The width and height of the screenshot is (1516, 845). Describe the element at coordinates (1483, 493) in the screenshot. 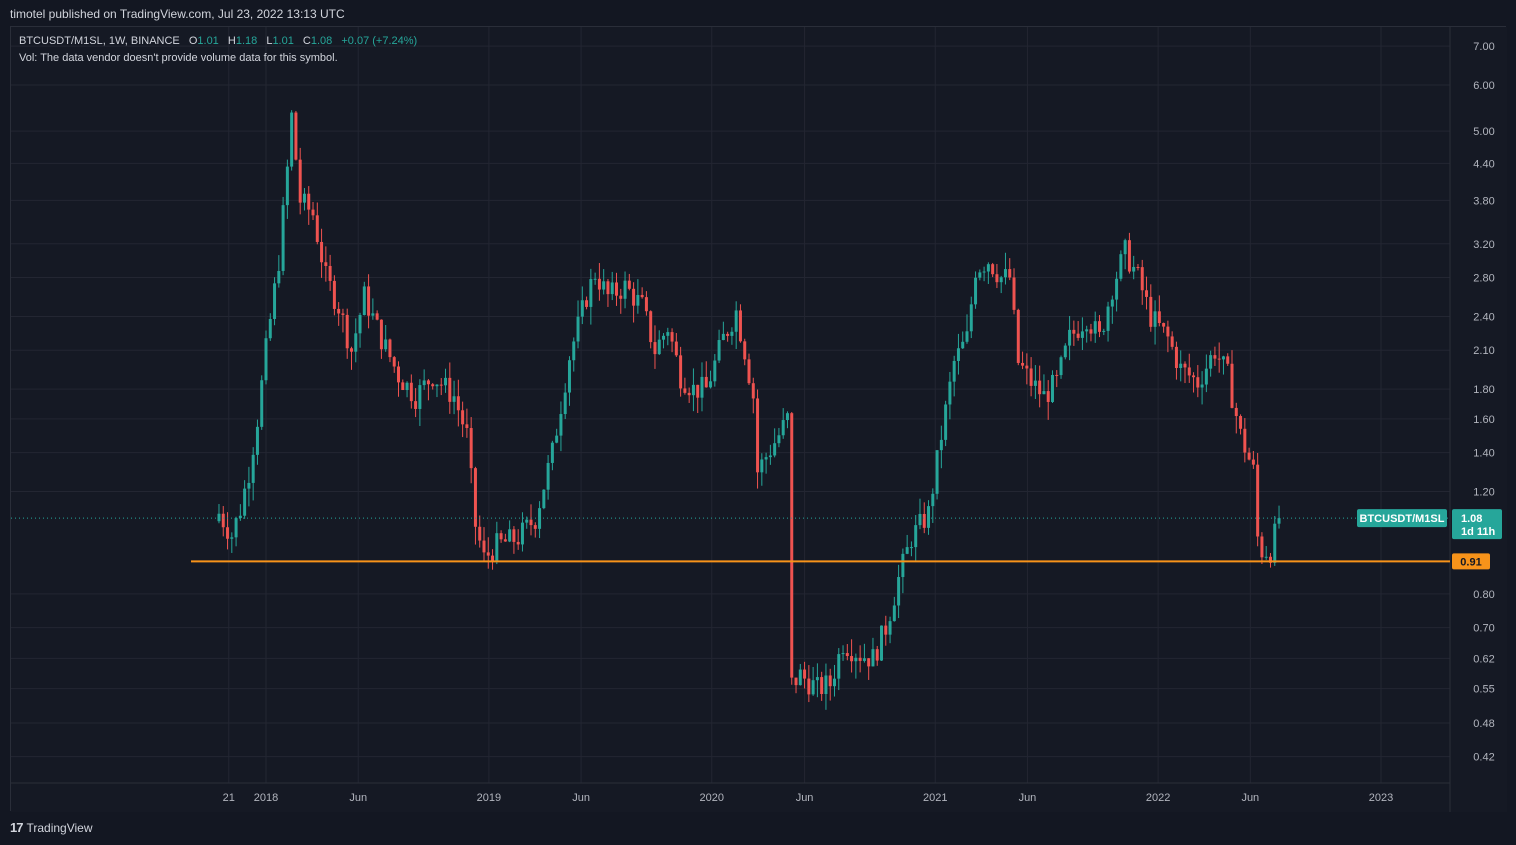

I see `y-tick-label: 1.20` at that location.